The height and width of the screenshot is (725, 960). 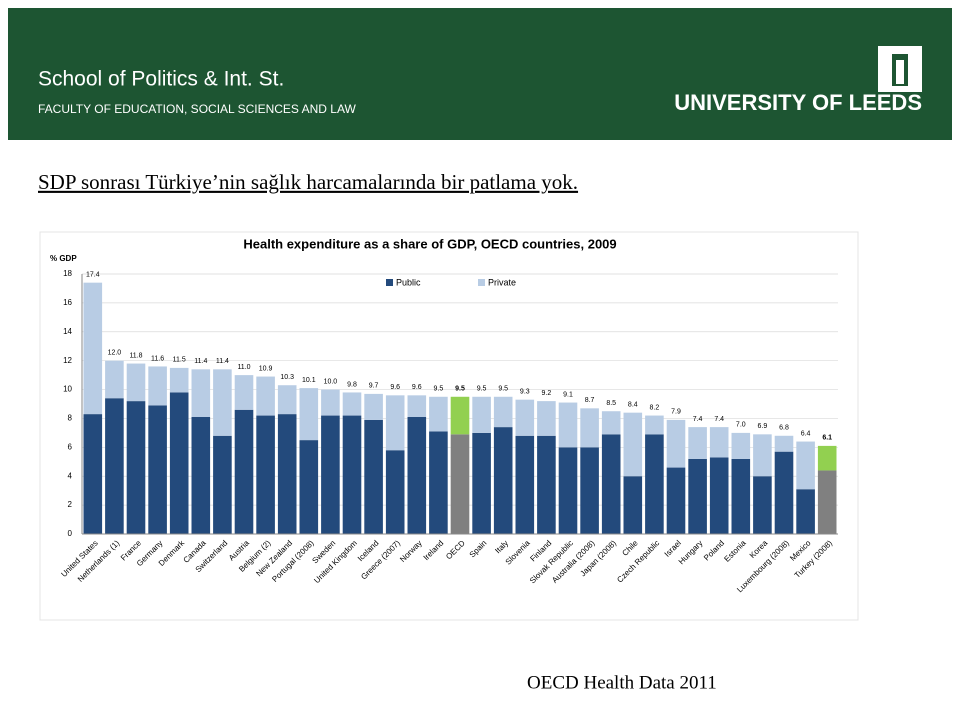 What do you see at coordinates (676, 412) in the screenshot?
I see `total-label: 7.9` at bounding box center [676, 412].